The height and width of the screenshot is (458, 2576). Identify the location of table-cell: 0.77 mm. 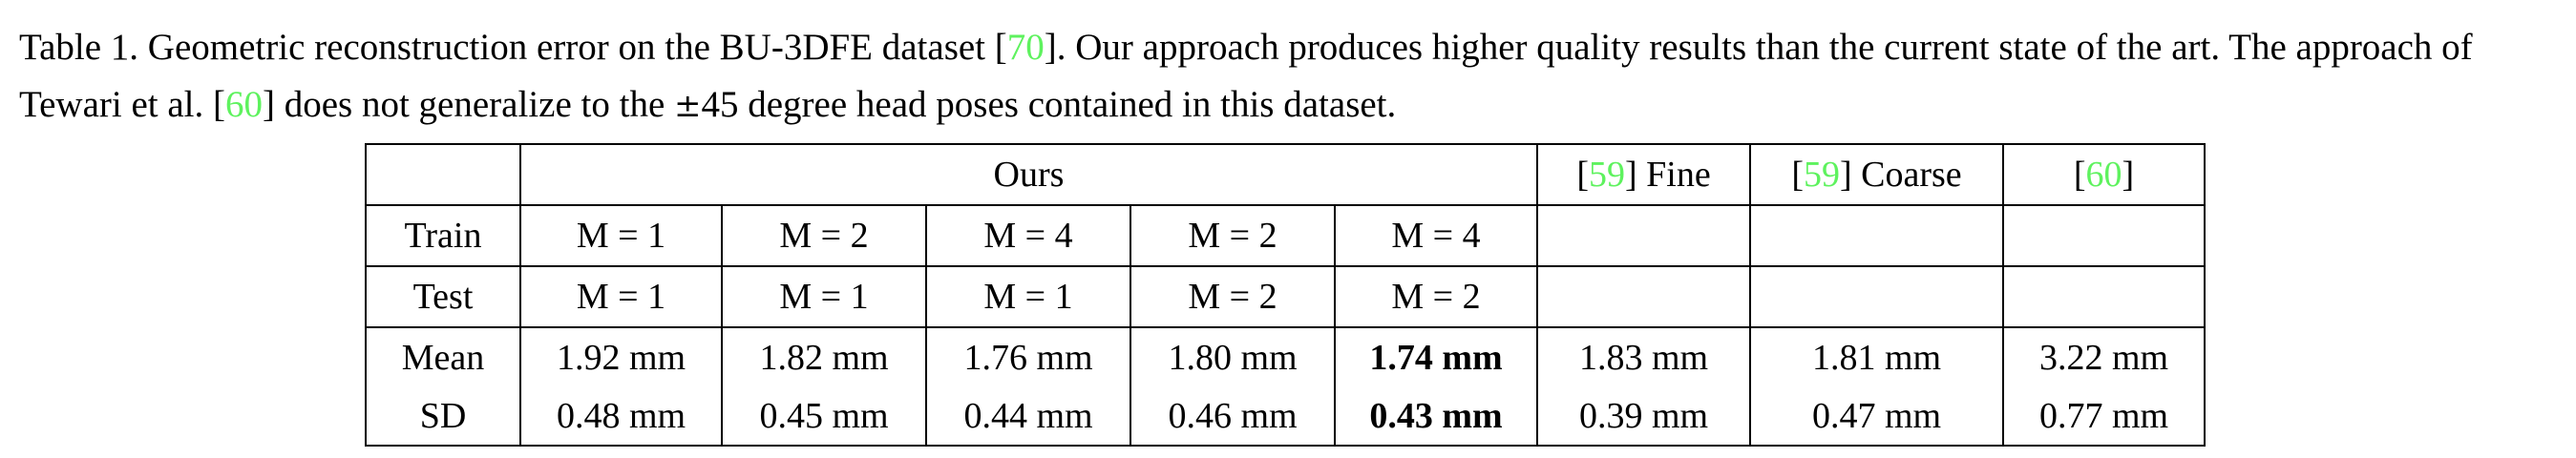
(2104, 417).